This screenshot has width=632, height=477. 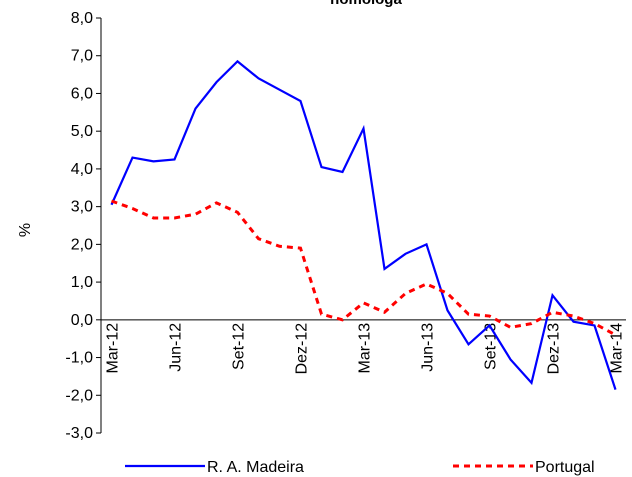 I want to click on y-tick-label: 8,0, so click(x=82, y=18).